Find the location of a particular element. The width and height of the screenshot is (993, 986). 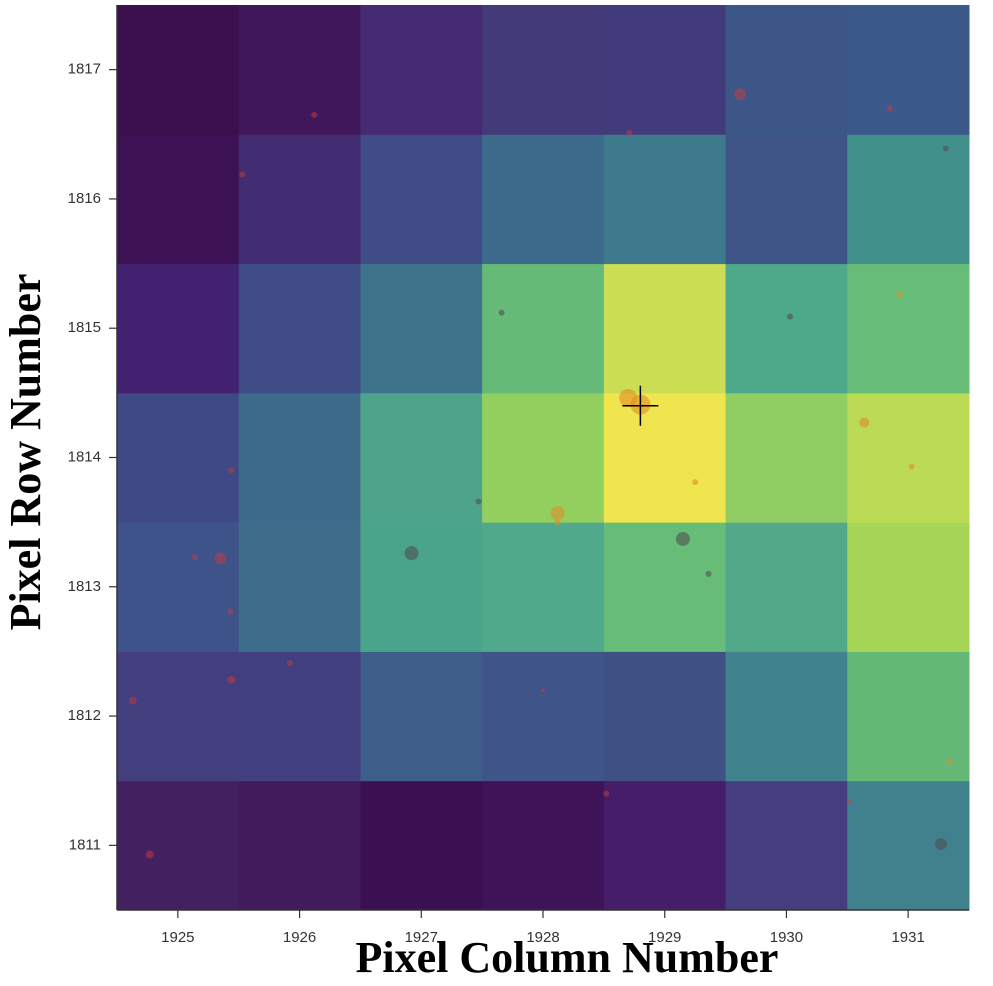

x-tick-label: 1930 is located at coordinates (786, 937).